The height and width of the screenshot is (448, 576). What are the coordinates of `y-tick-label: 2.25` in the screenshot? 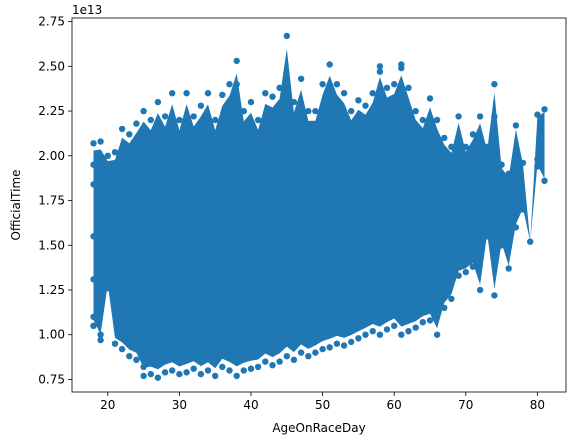 It's located at (51, 111).